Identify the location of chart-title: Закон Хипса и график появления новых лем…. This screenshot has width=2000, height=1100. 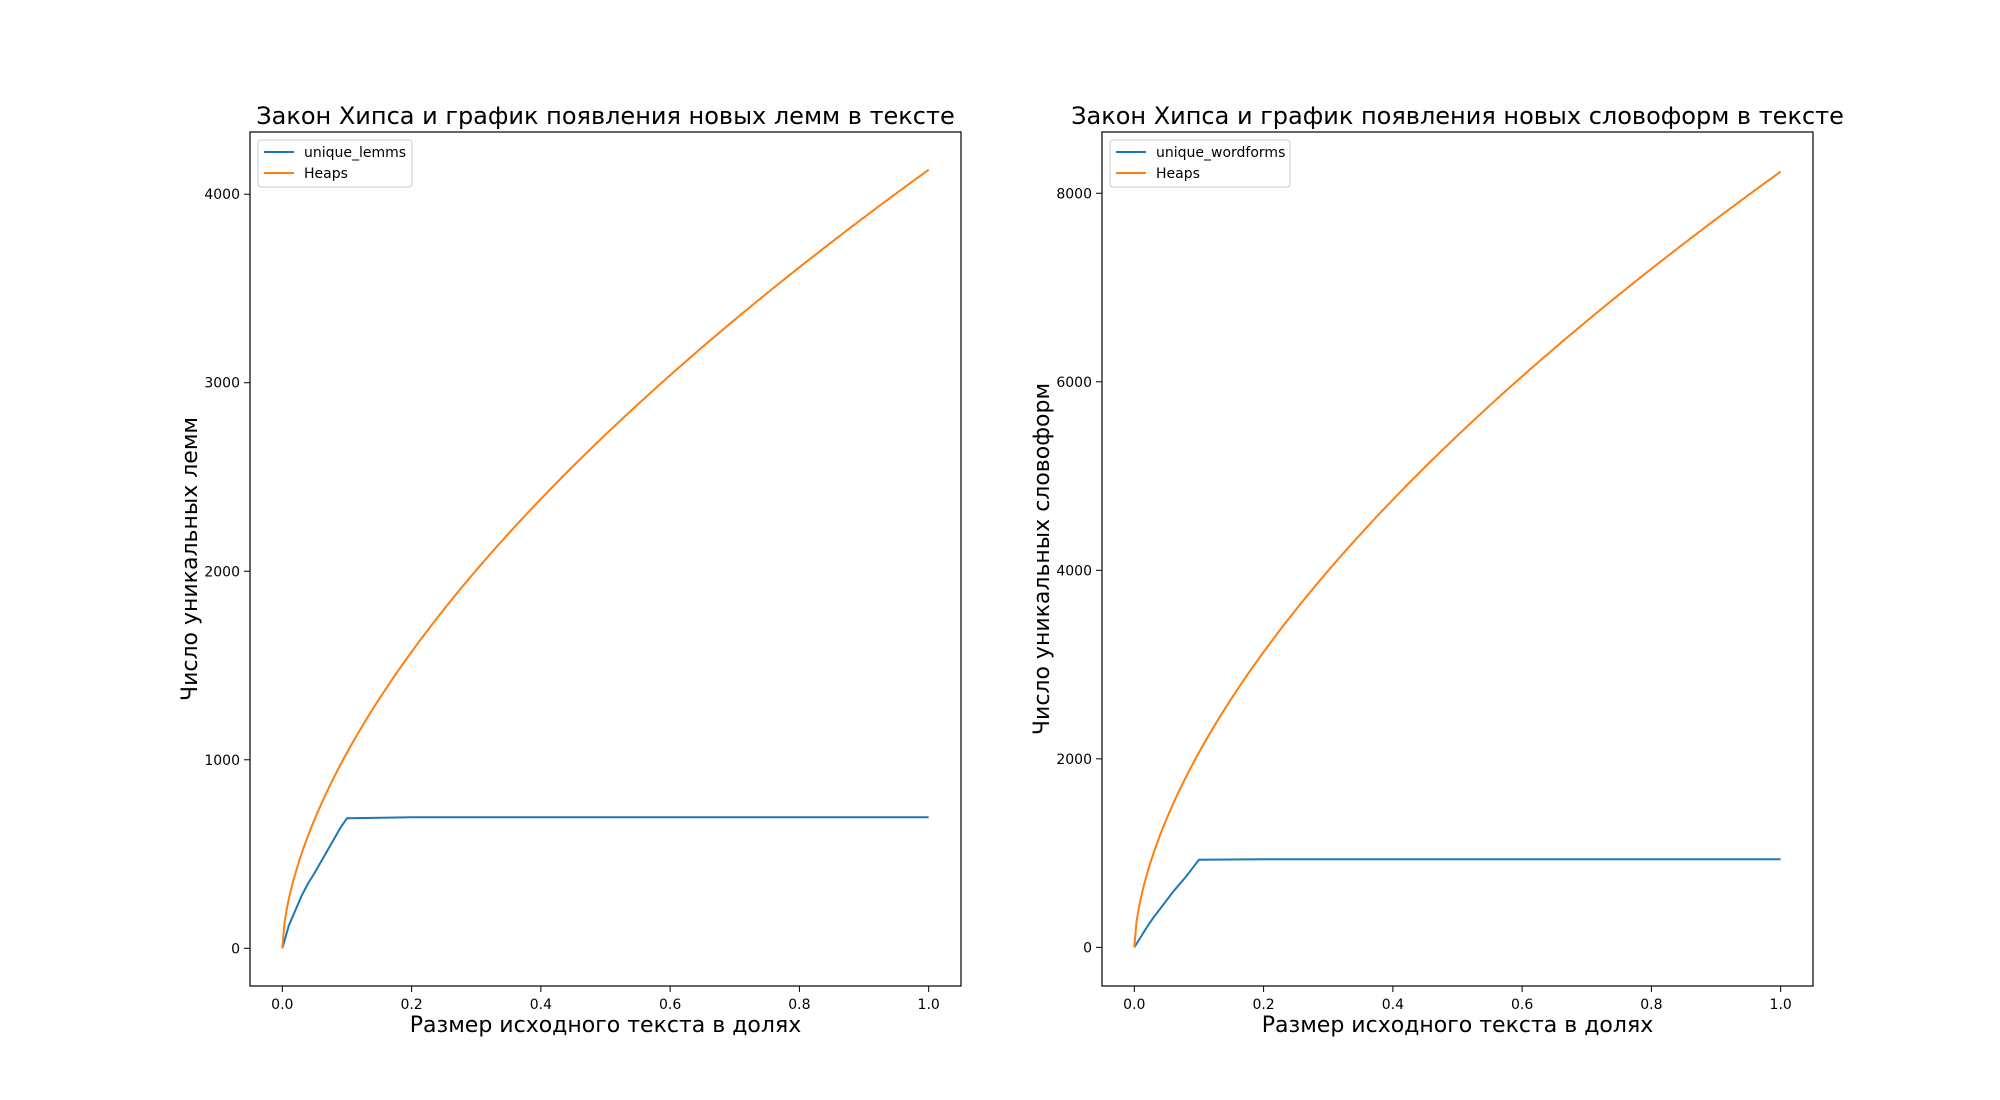
(605, 116).